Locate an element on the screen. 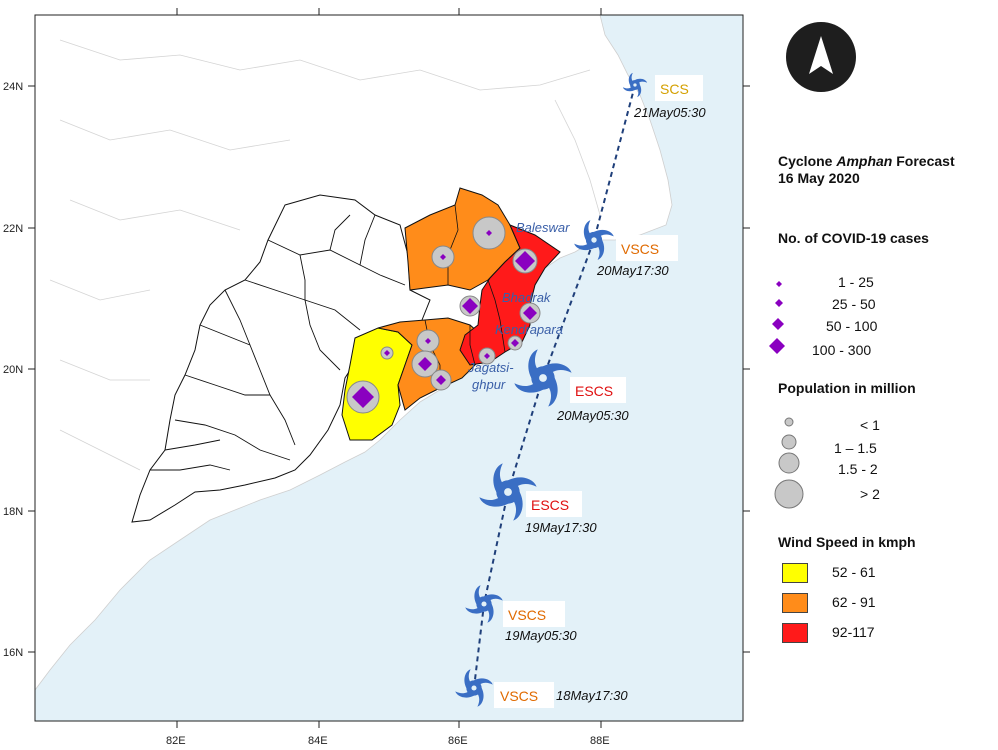  covid-legend-item: 1 - 25 is located at coordinates (856, 282).